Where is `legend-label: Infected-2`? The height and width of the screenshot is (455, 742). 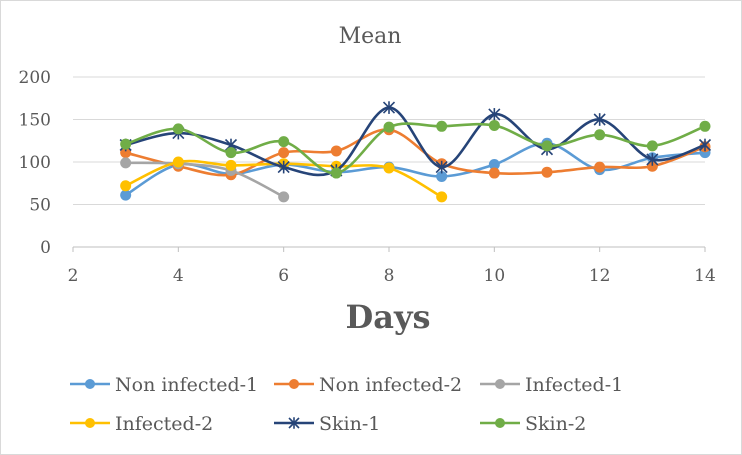
legend-label: Infected-2 is located at coordinates (164, 424).